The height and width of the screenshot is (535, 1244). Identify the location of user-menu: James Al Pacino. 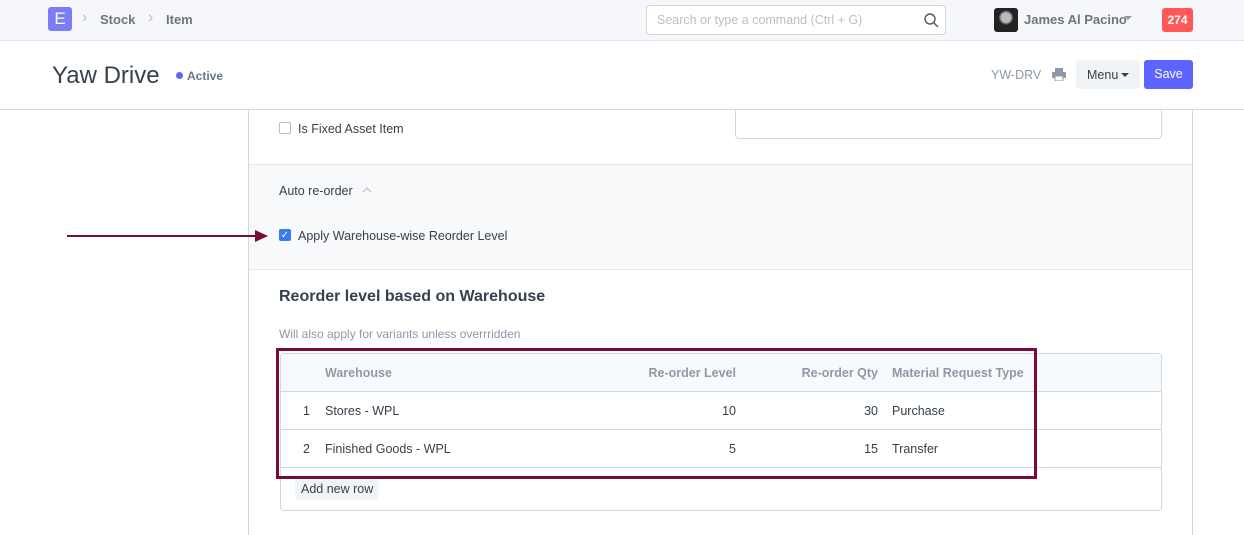
(1075, 19).